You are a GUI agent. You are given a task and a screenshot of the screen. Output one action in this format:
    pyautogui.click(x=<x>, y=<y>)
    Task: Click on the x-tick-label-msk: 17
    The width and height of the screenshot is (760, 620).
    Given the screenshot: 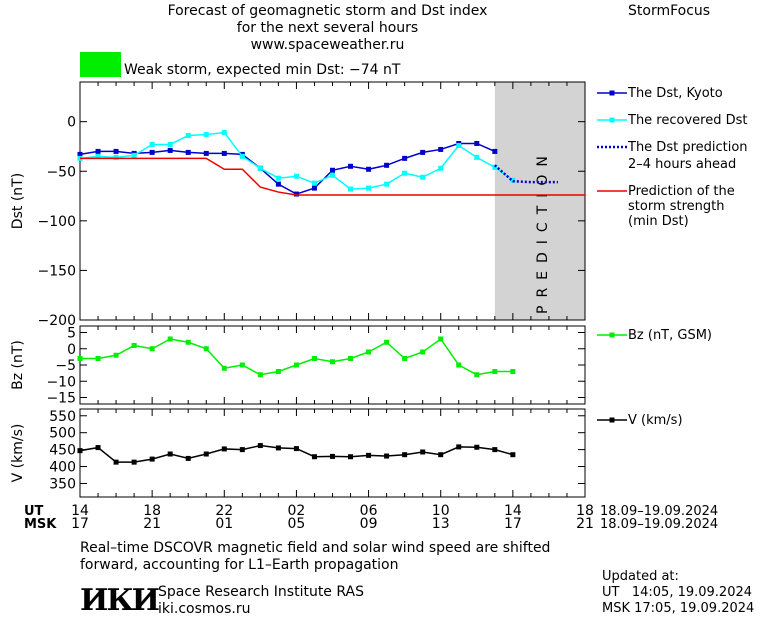 What is the action you would take?
    pyautogui.click(x=513, y=524)
    